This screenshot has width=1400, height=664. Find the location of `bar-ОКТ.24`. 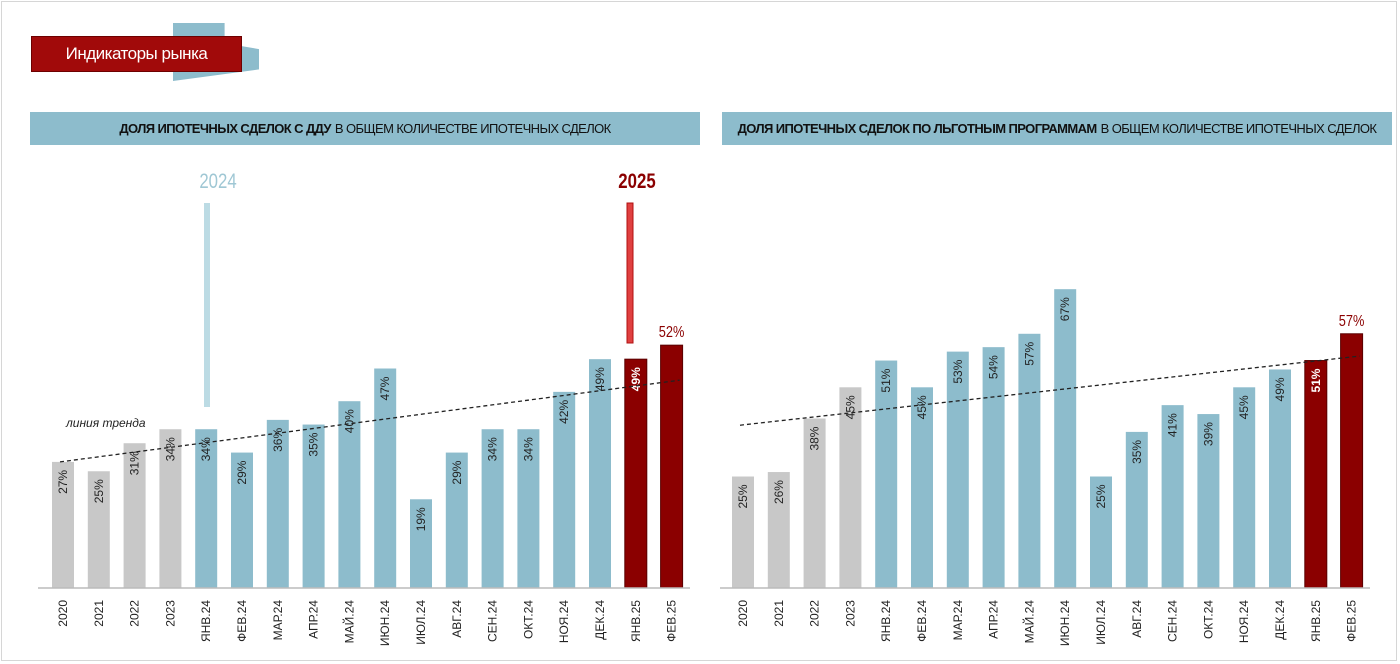

bar-ОКТ.24 is located at coordinates (1208, 501).